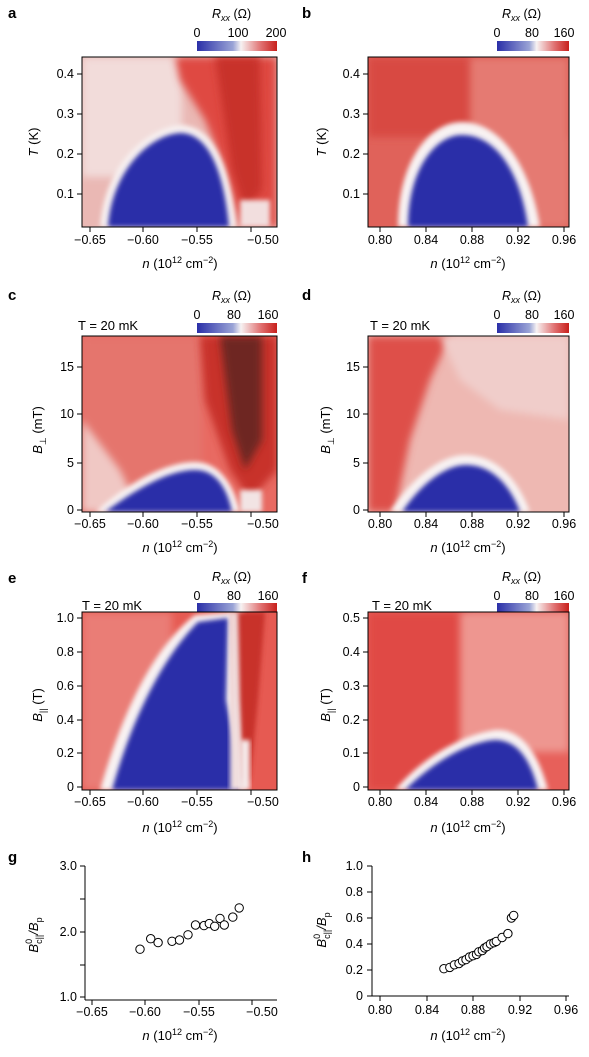  What do you see at coordinates (145, 1012) in the screenshot?
I see `x-tick-label: −0.60` at bounding box center [145, 1012].